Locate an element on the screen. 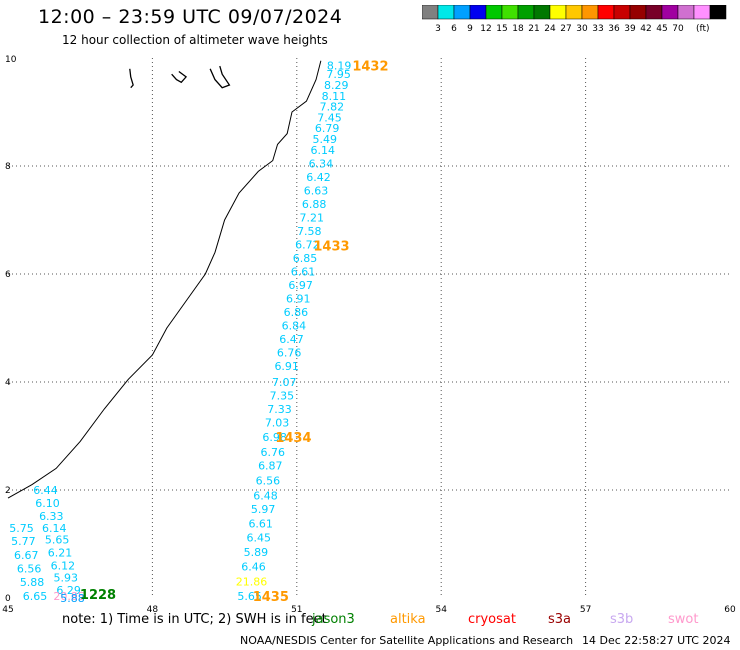 This screenshot has height=650, width=740. wave-height-value: 7.35 is located at coordinates (282, 396).